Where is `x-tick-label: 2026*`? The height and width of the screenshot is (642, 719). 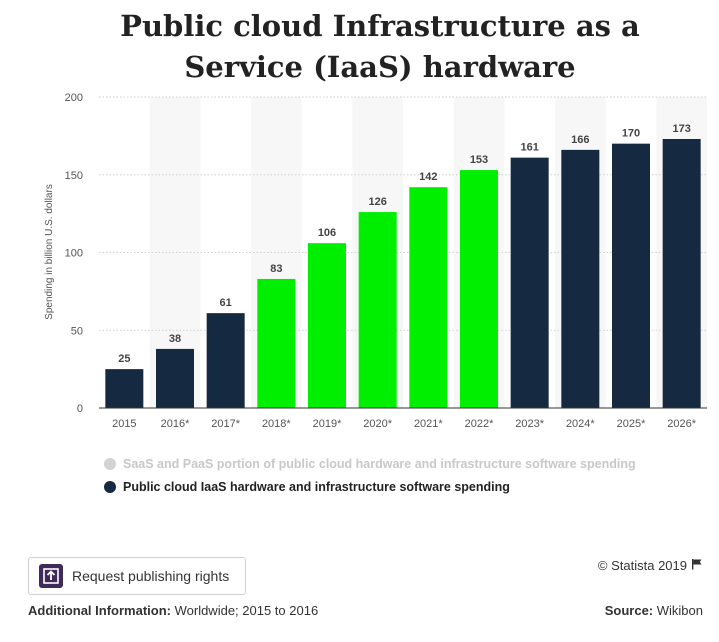 x-tick-label: 2026* is located at coordinates (681, 424).